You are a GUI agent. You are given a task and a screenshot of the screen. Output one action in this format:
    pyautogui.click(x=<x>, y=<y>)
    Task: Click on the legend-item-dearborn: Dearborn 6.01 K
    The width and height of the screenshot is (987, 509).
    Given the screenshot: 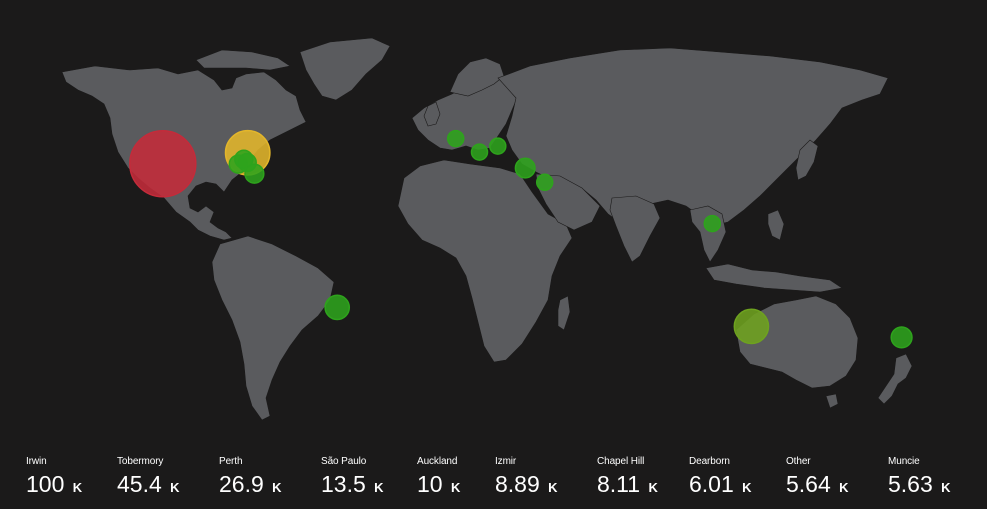 What is the action you would take?
    pyautogui.click(x=720, y=478)
    